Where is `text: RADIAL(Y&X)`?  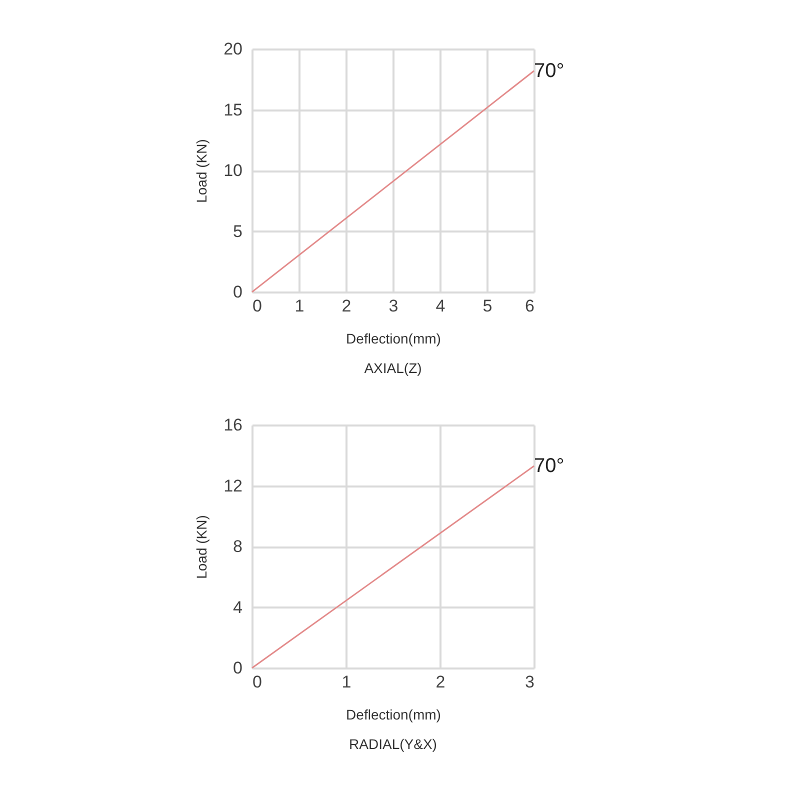
text: RADIAL(Y&X) is located at coordinates (393, 744).